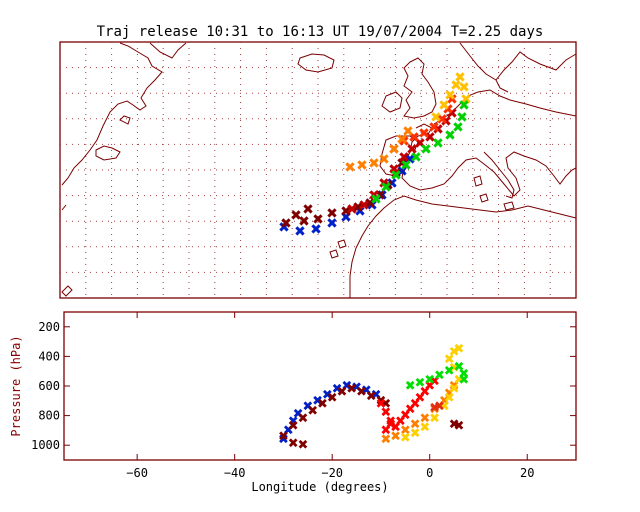 This screenshot has width=640, height=512. What do you see at coordinates (392, 102) in the screenshot?
I see `coast-ireland` at bounding box center [392, 102].